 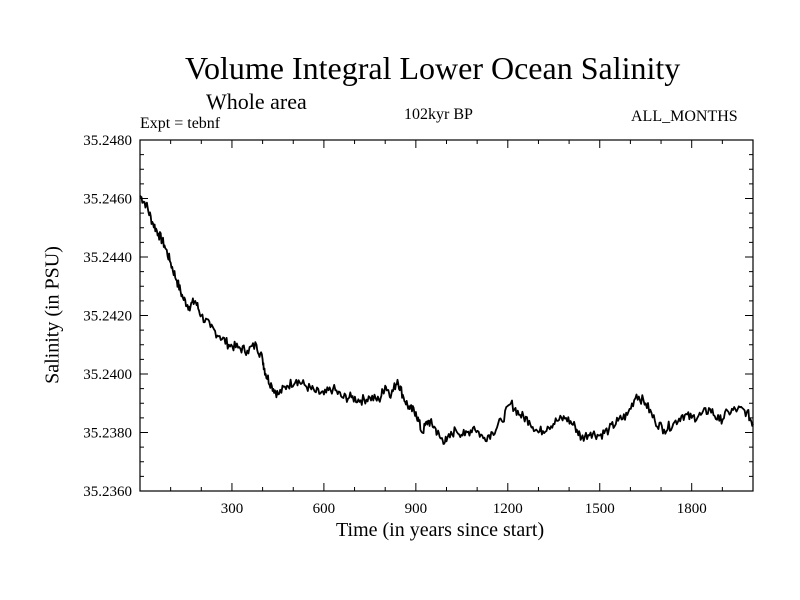 What do you see at coordinates (107, 375) in the screenshot?
I see `y-tick-label: 35.2400` at bounding box center [107, 375].